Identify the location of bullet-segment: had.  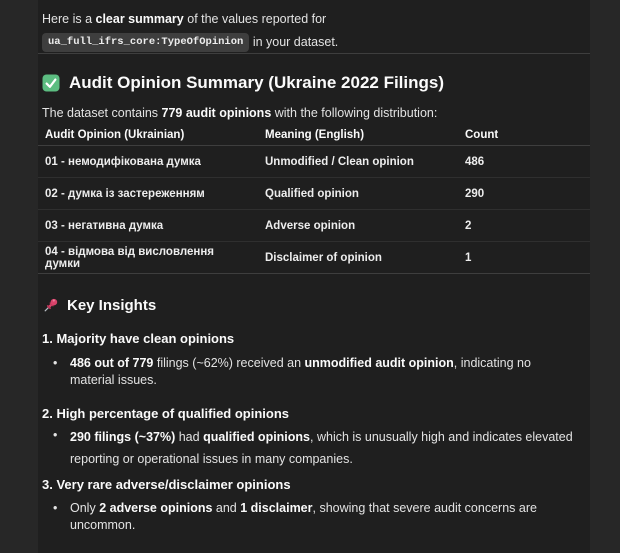
(189, 437).